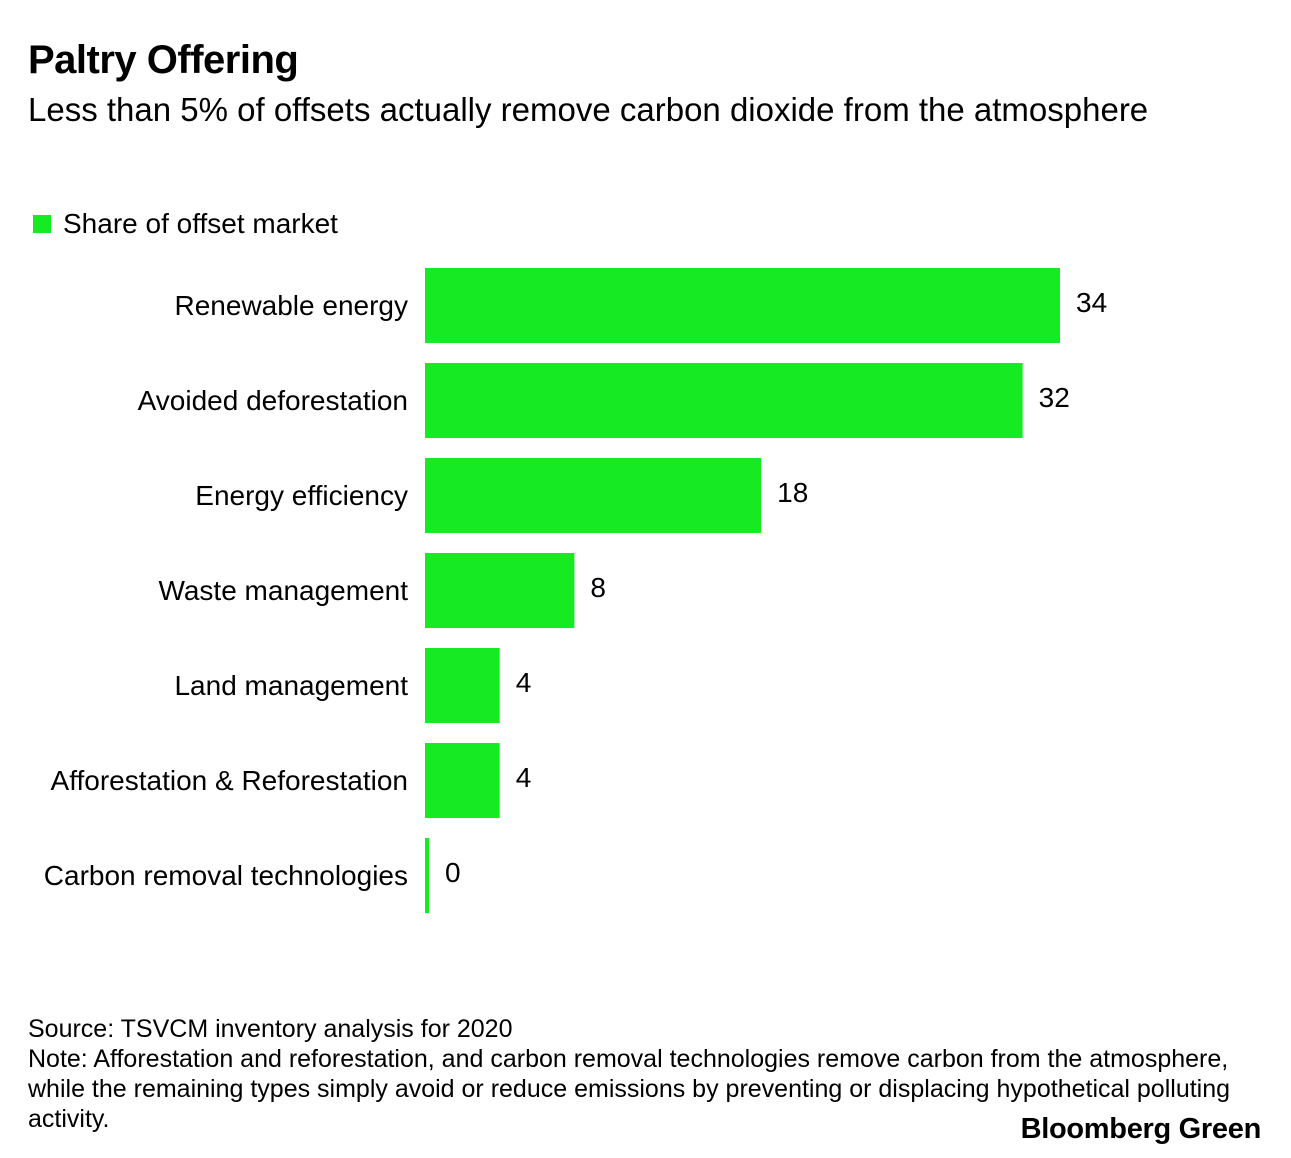 Image resolution: width=1291 pixels, height=1158 pixels. Describe the element at coordinates (163, 60) in the screenshot. I see `chart-title: Paltry Offering` at that location.